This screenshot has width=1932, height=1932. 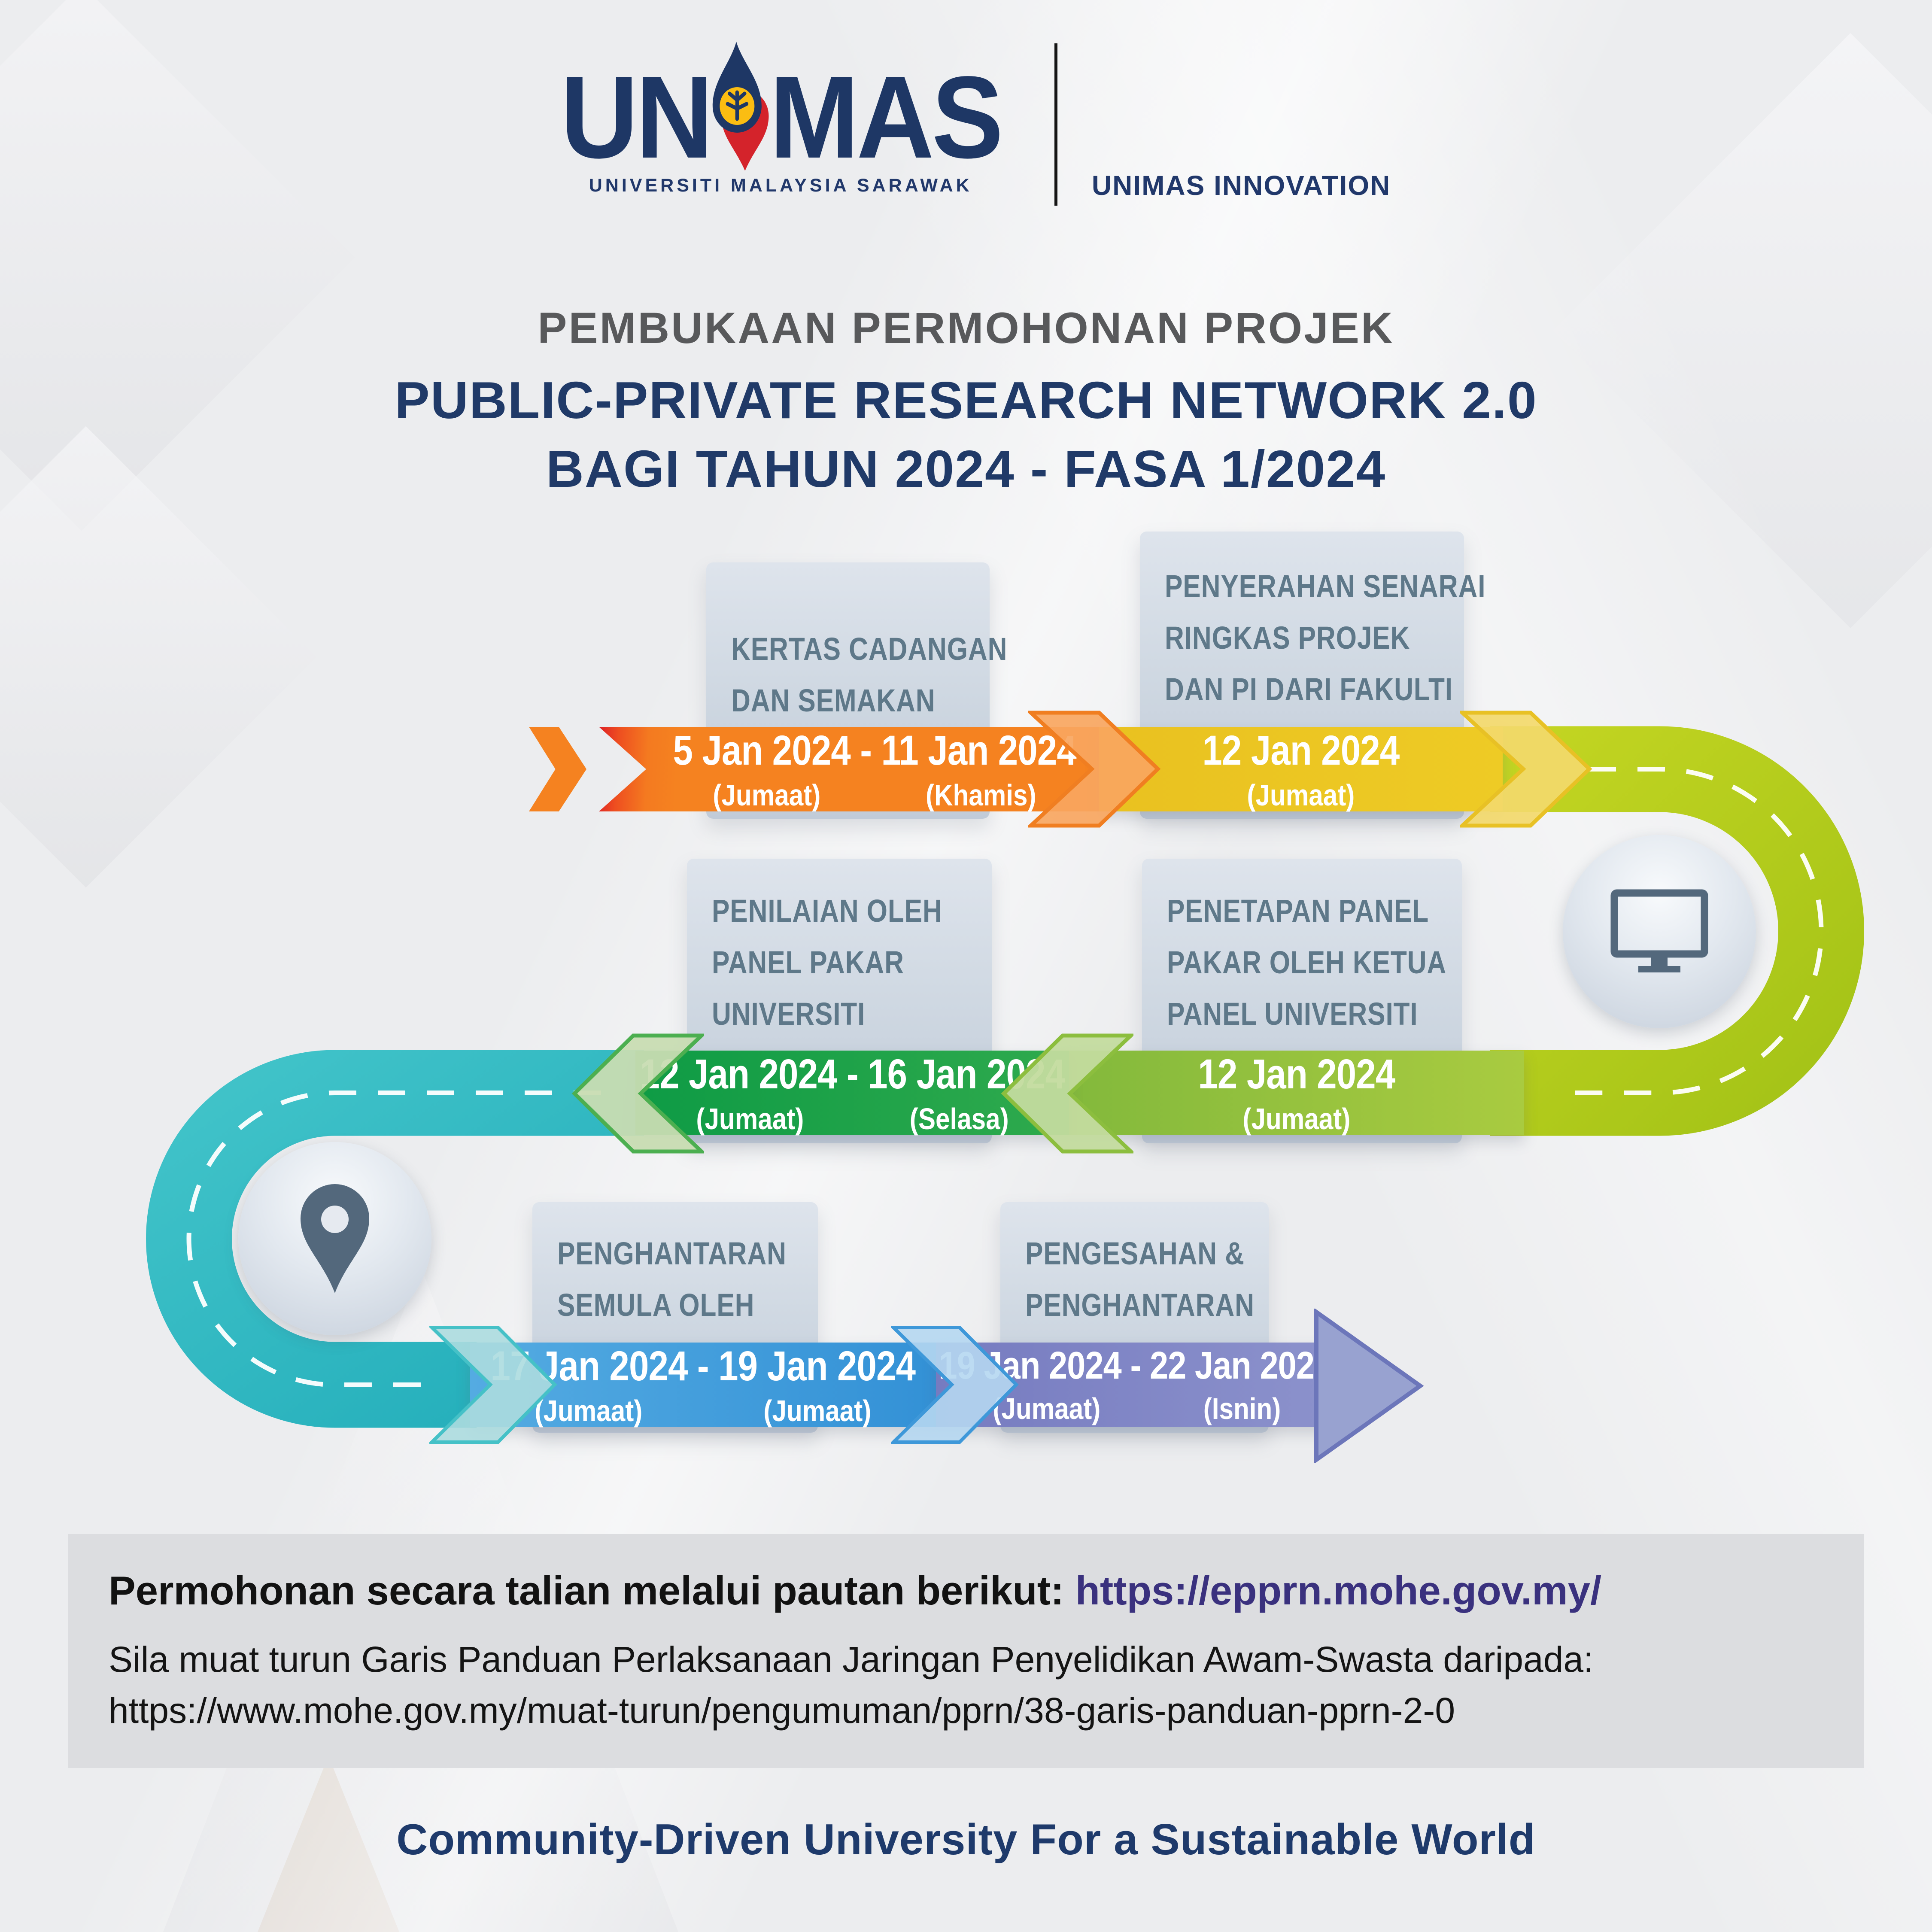 I want to click on step-box-5-line: PENGHANTARAN, so click(x=672, y=1254).